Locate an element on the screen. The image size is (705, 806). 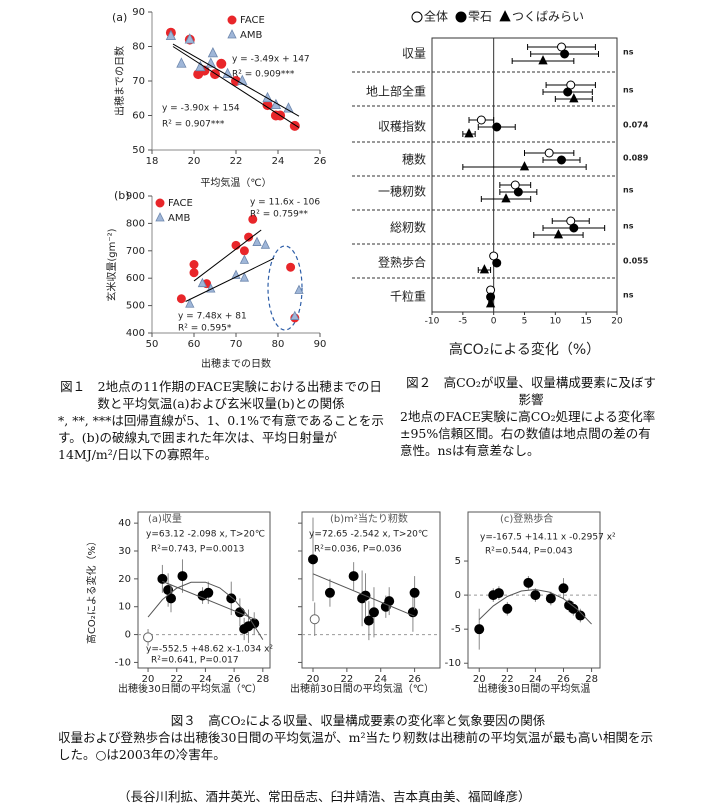
annotation: R² = 0.909*** is located at coordinates (263, 75).